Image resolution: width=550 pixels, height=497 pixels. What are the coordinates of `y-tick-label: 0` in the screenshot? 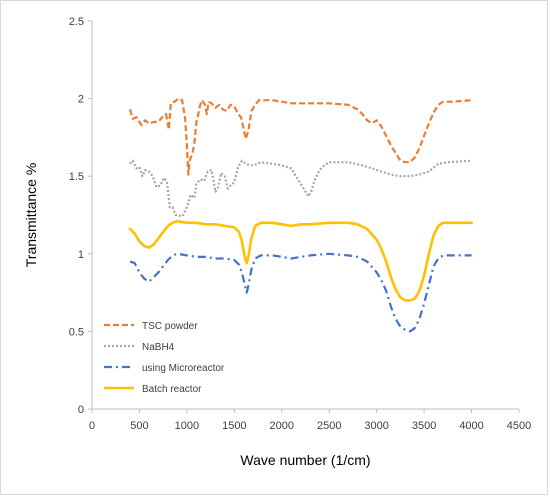 It's located at (81, 410).